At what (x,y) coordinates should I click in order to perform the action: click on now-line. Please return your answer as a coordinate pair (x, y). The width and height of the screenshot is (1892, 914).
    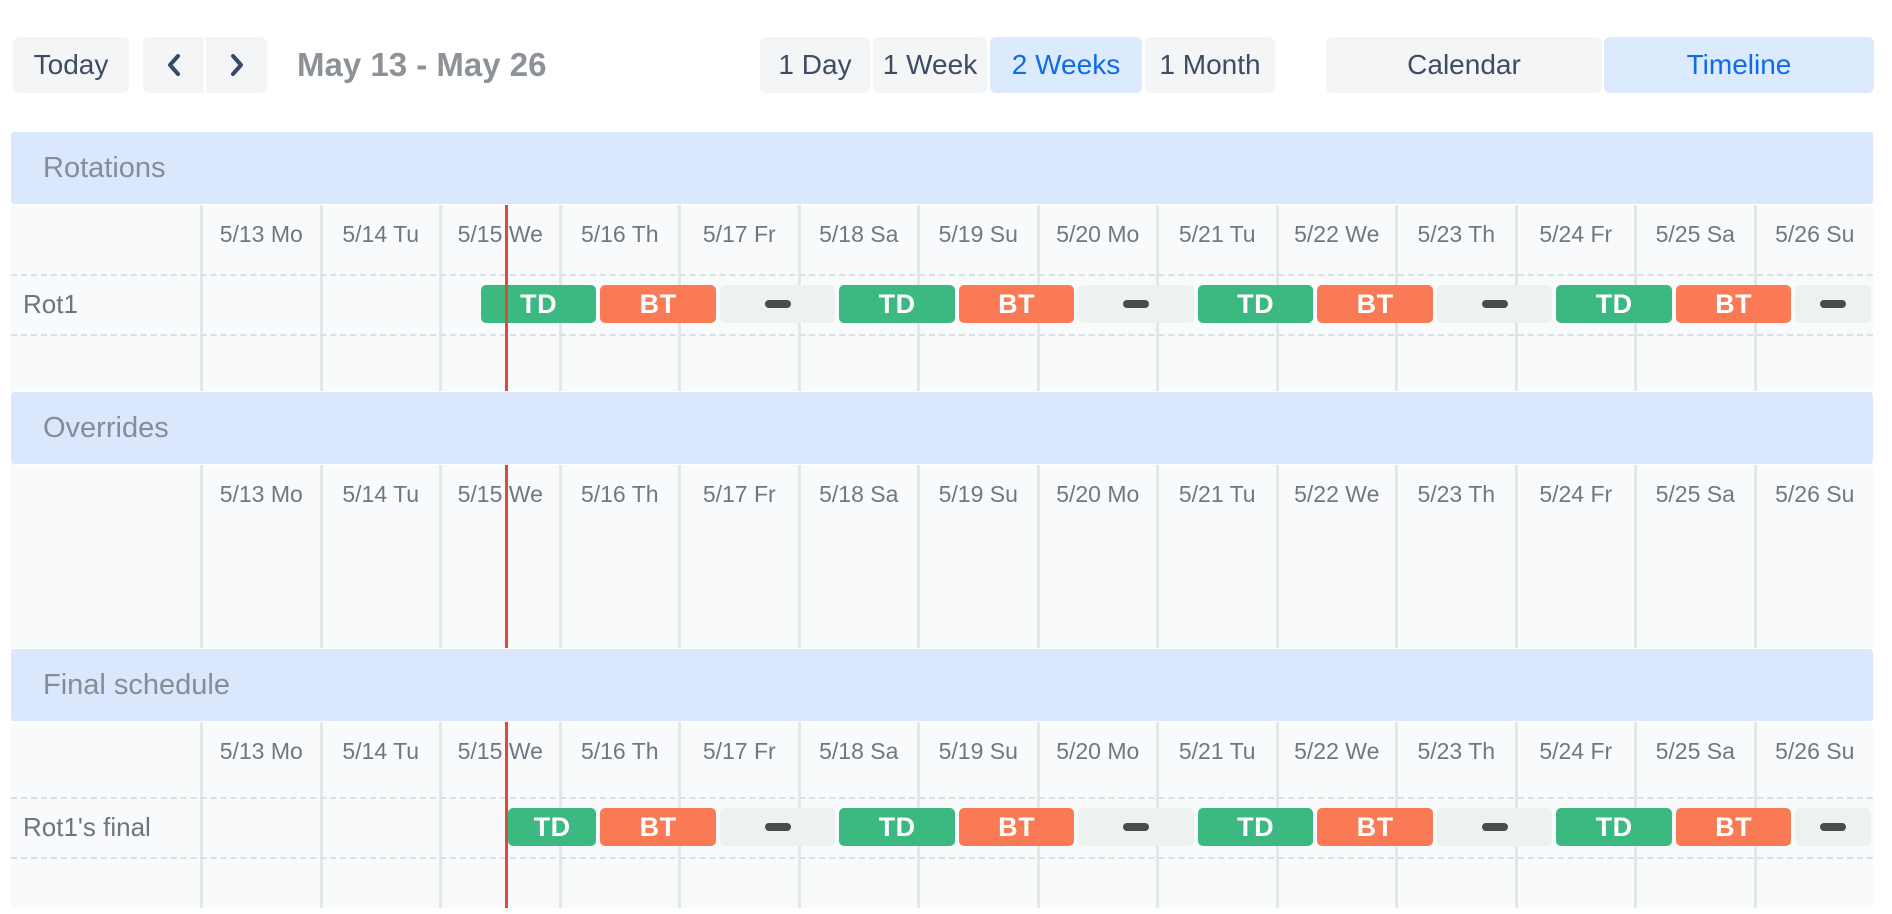
    Looking at the image, I should click on (506, 815).